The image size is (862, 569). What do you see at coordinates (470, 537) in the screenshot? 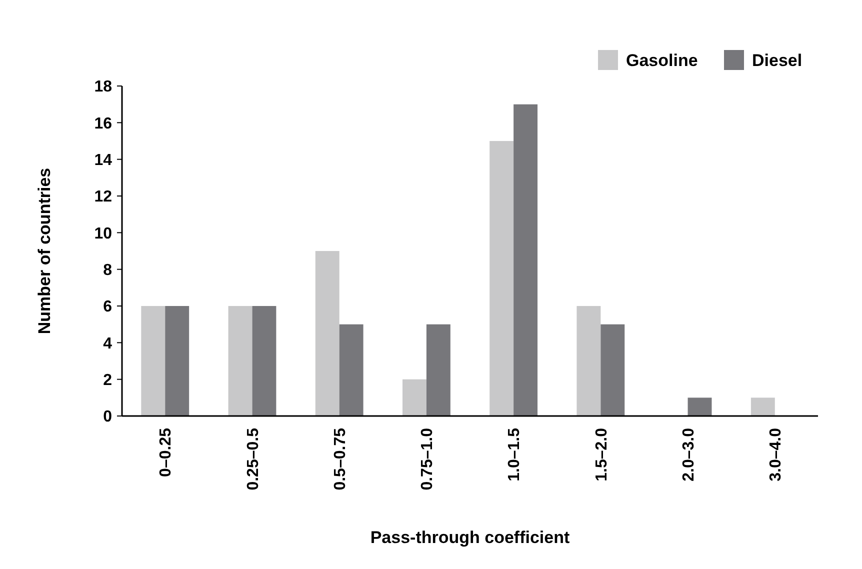
I see `x-axis-title: Pass-through coefficient` at bounding box center [470, 537].